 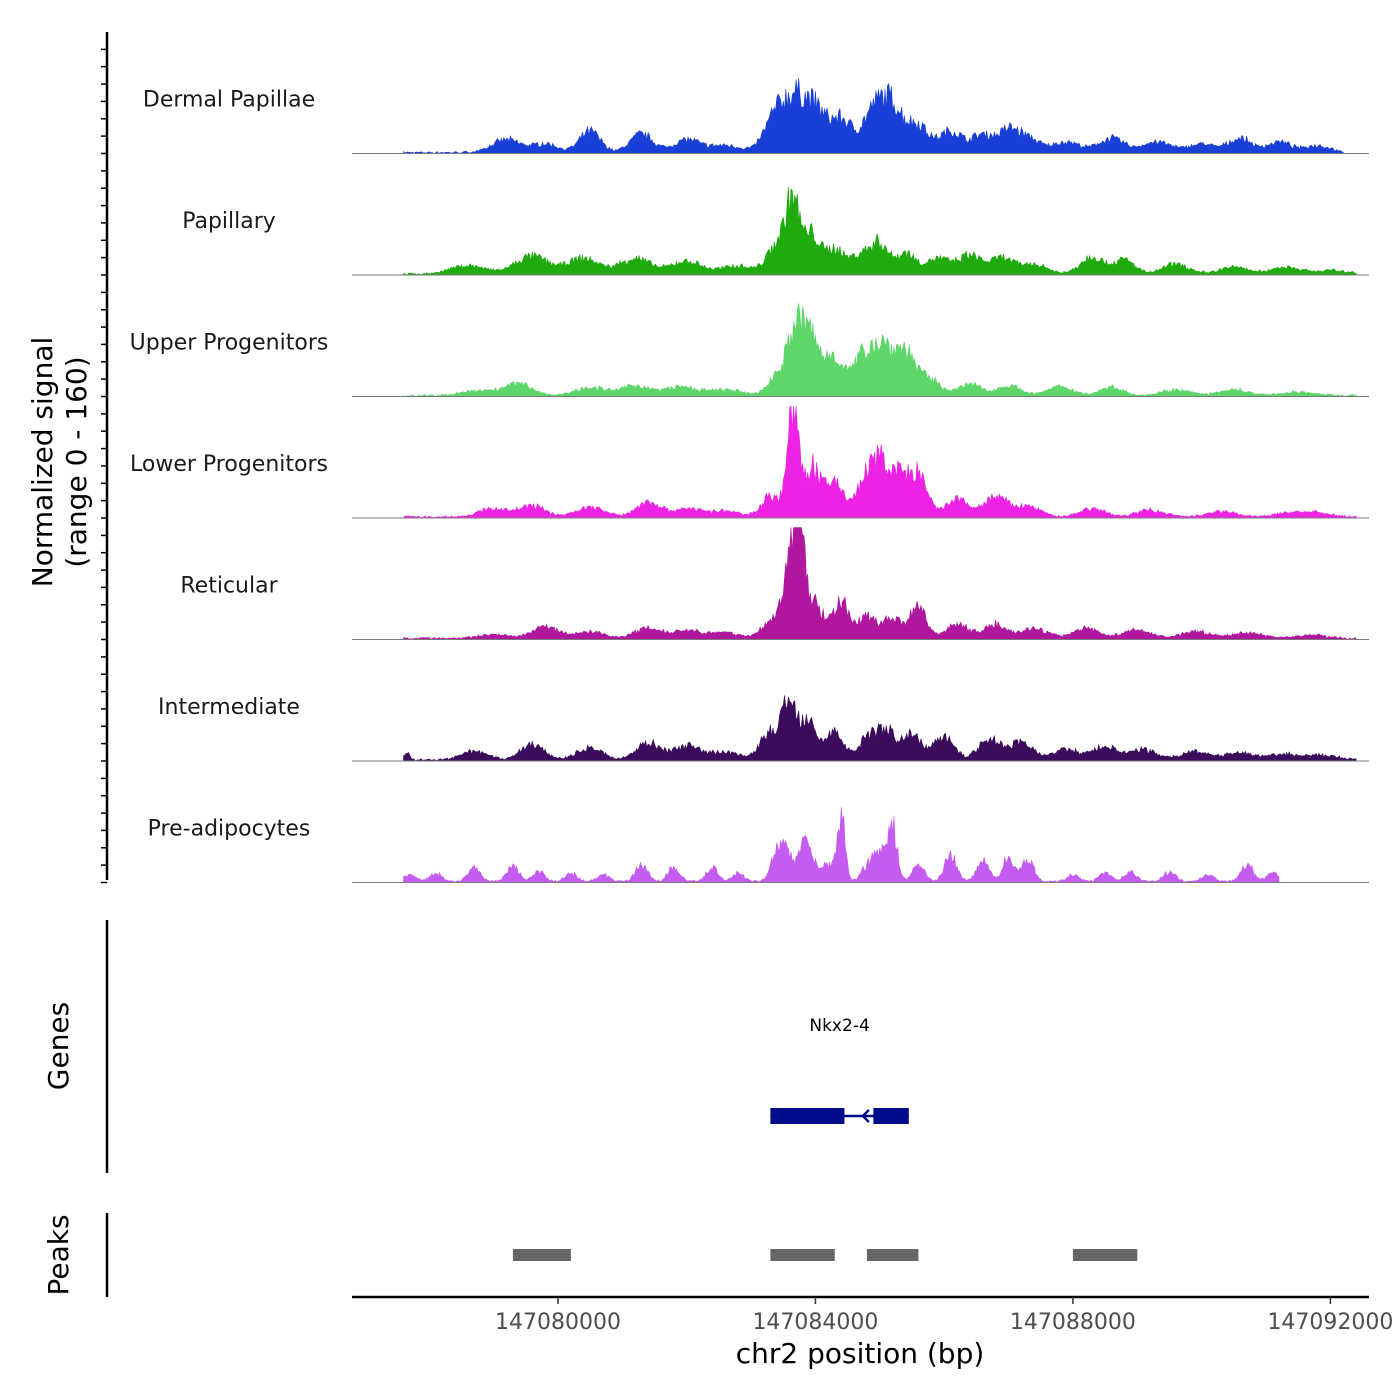 I want to click on x-tick-label: 147088000, so click(x=1073, y=1322).